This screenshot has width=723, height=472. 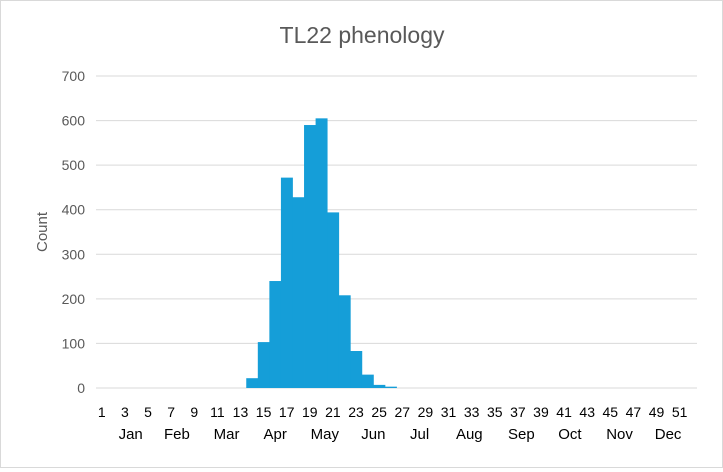 What do you see at coordinates (171, 412) in the screenshot?
I see `x-tick-label: 7` at bounding box center [171, 412].